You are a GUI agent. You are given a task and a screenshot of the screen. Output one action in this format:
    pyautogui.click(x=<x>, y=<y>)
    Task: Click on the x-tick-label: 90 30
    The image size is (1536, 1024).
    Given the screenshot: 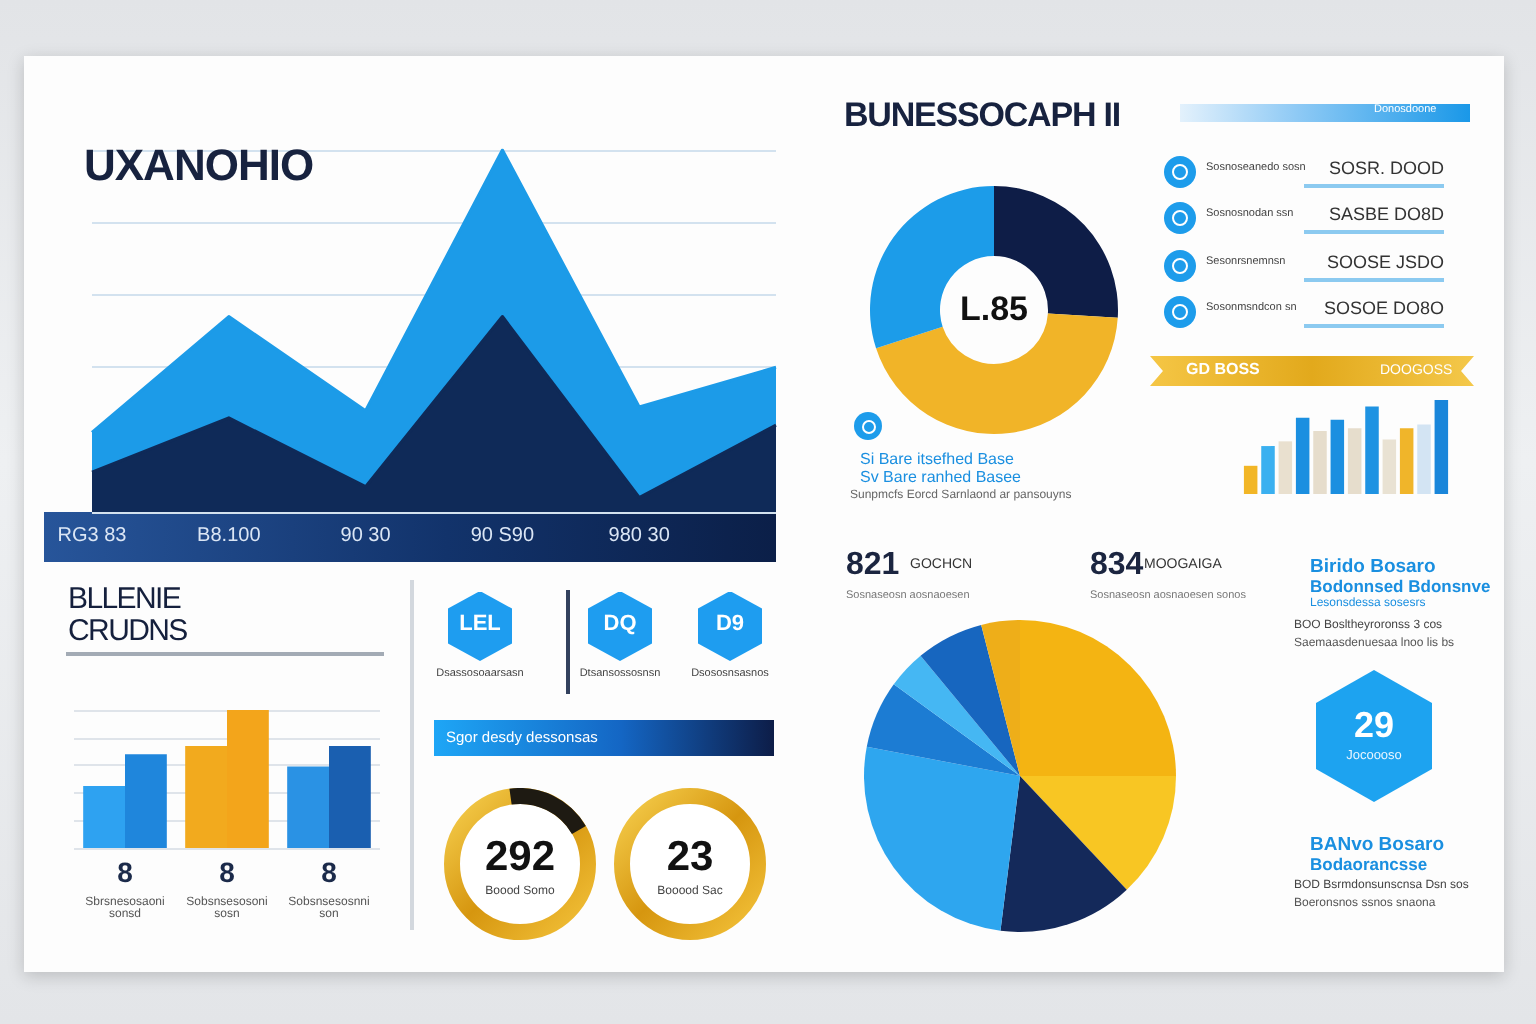 What is the action you would take?
    pyautogui.click(x=366, y=536)
    